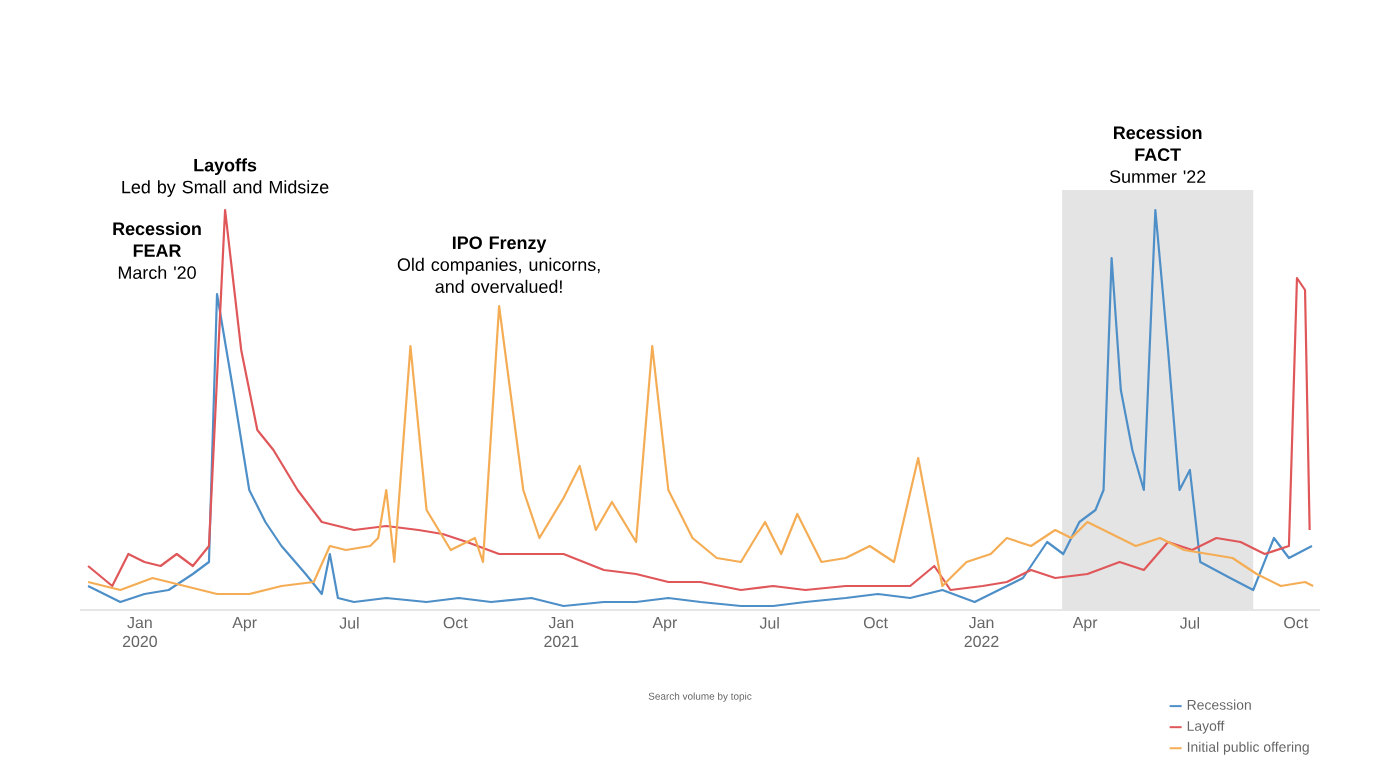 This screenshot has height=762, width=1388. What do you see at coordinates (225, 177) in the screenshot?
I see `annotation: Layoffs Led by Small and Midsize` at bounding box center [225, 177].